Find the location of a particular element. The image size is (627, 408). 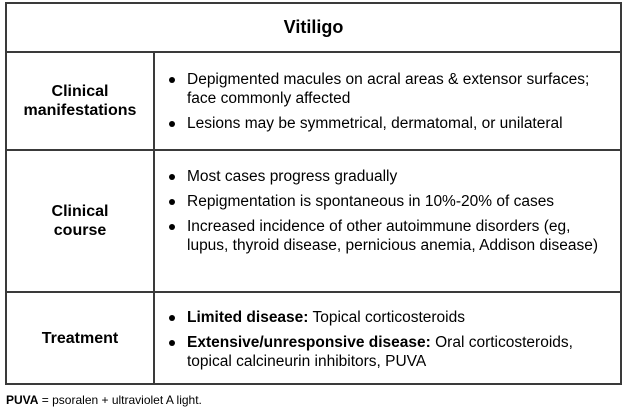

row-label: Clinical course is located at coordinates (81, 221).